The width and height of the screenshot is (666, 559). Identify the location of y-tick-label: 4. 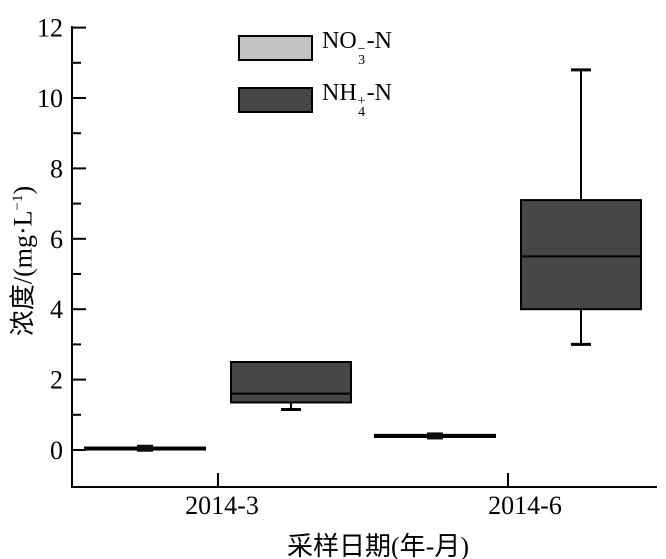
(56, 309).